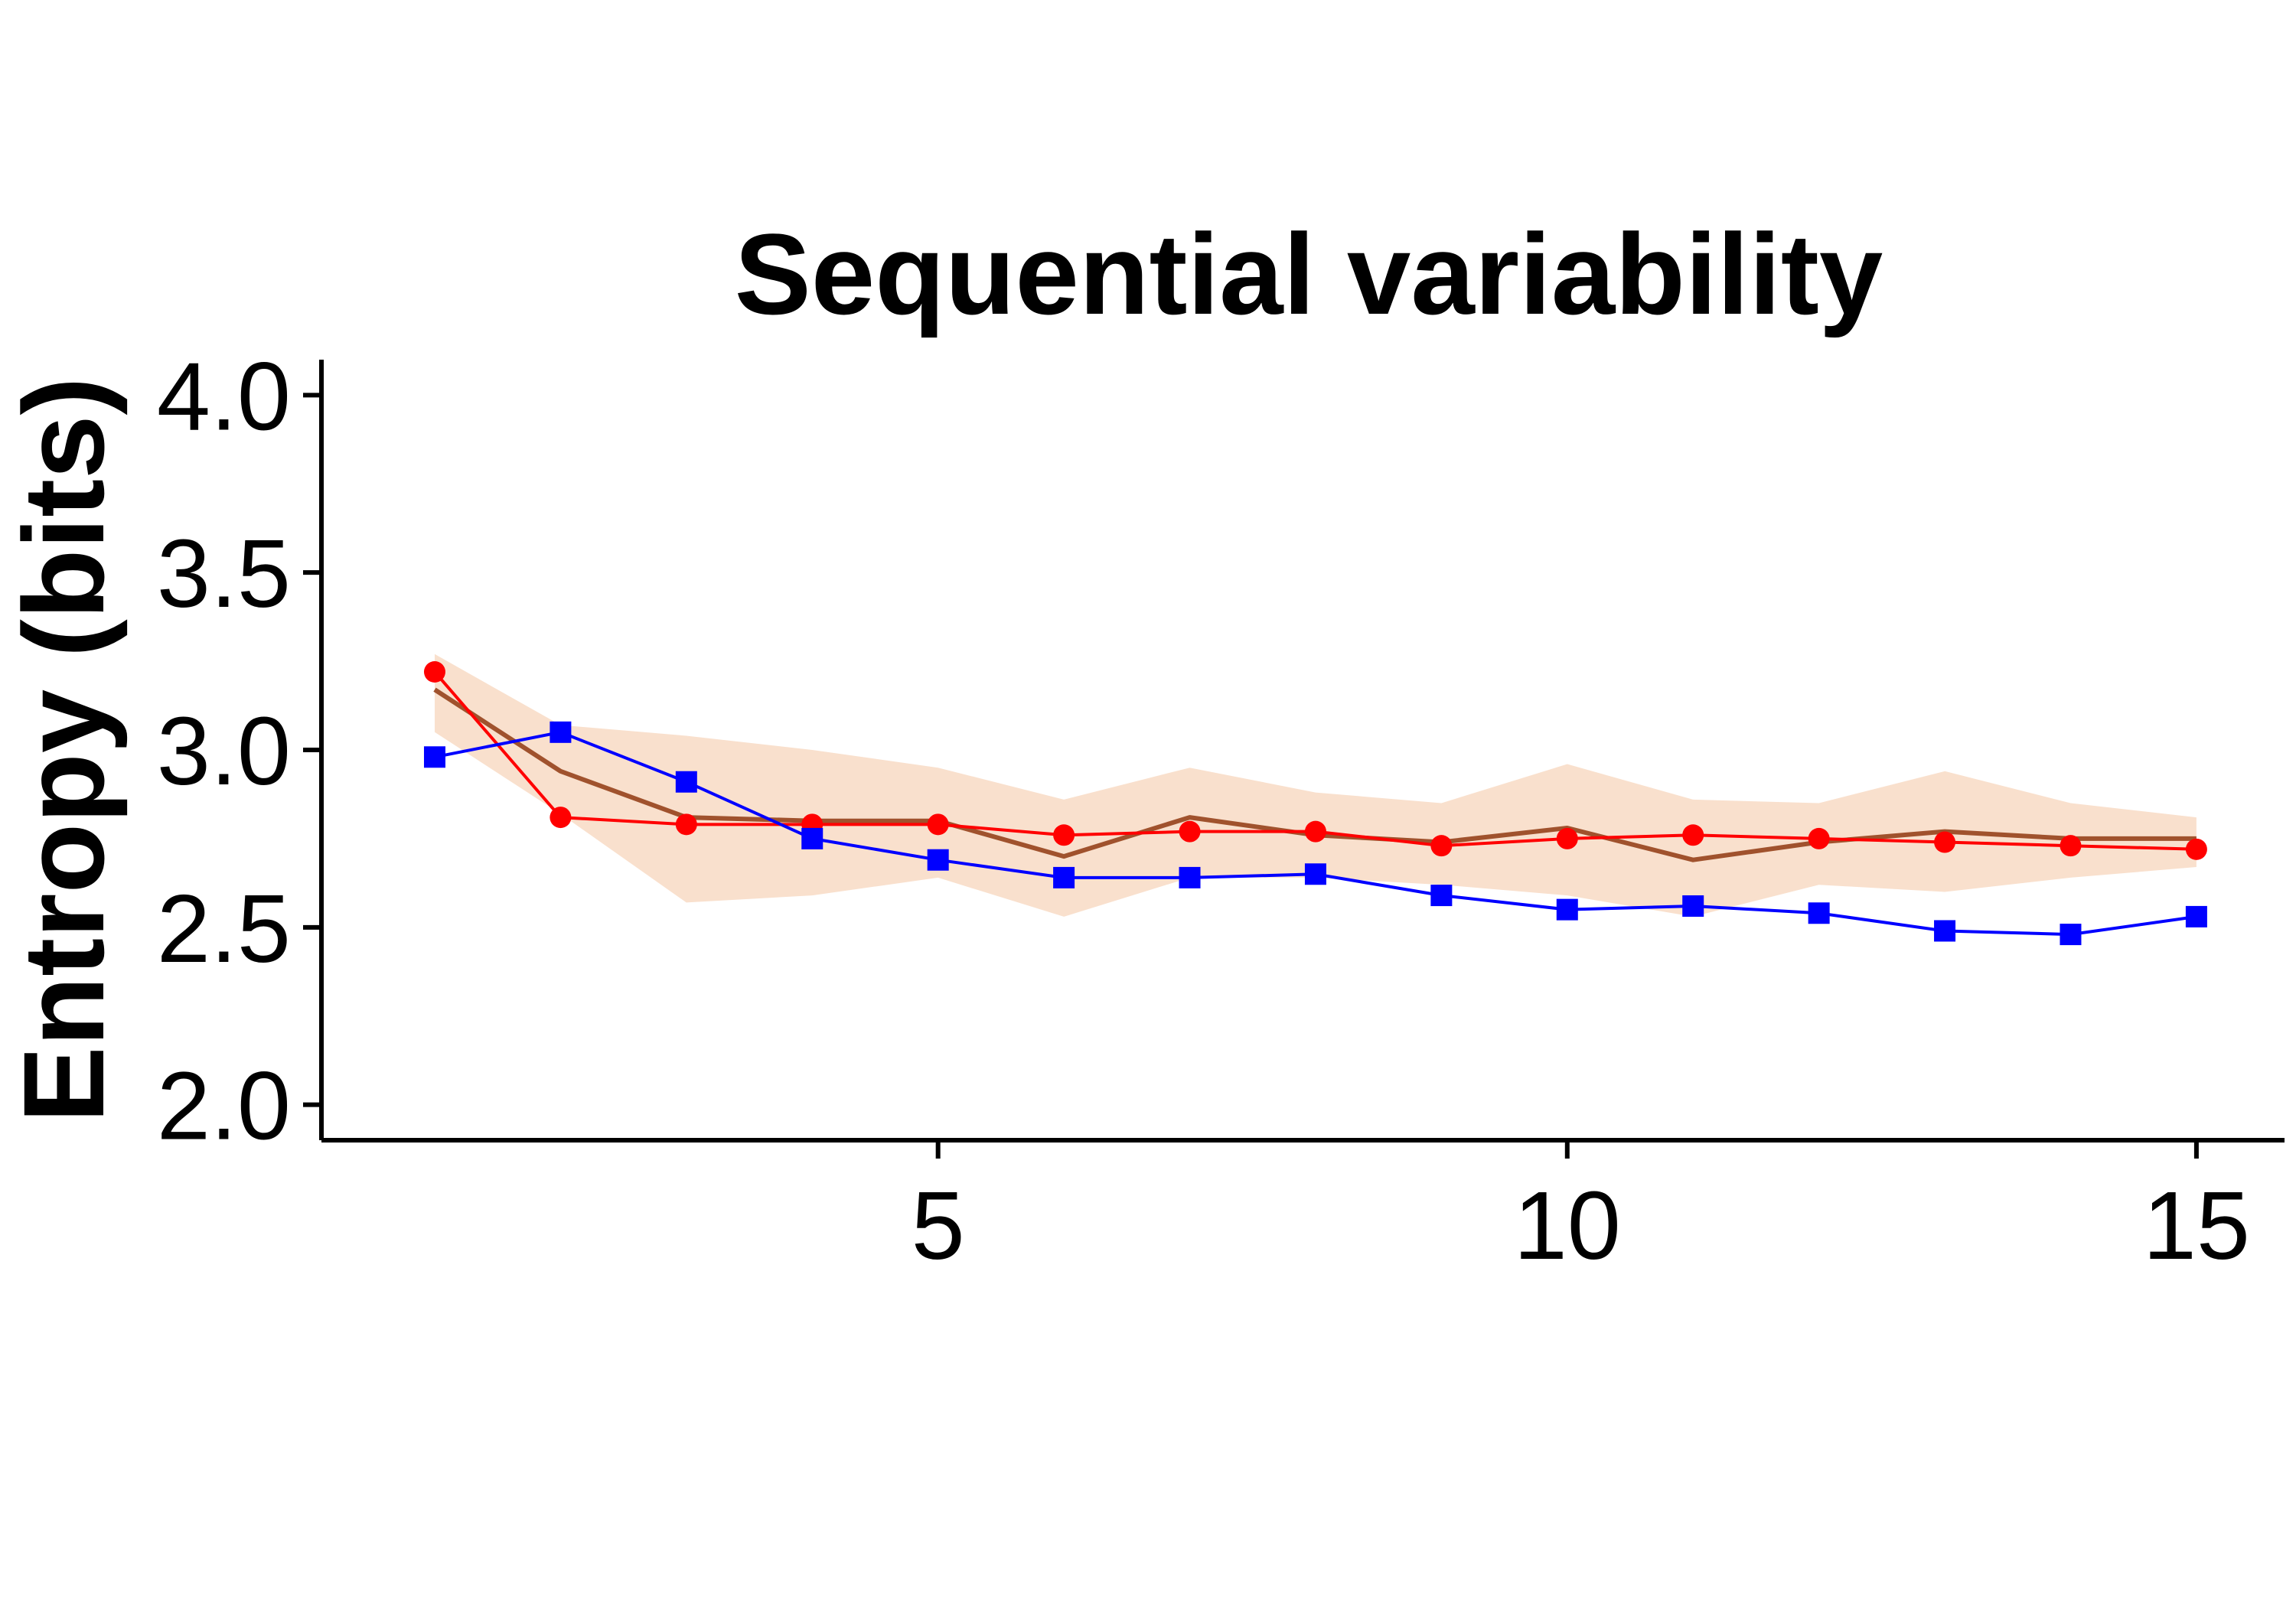 The height and width of the screenshot is (1607, 2296). What do you see at coordinates (224, 573) in the screenshot?
I see `y-tick-label: 3.5` at bounding box center [224, 573].